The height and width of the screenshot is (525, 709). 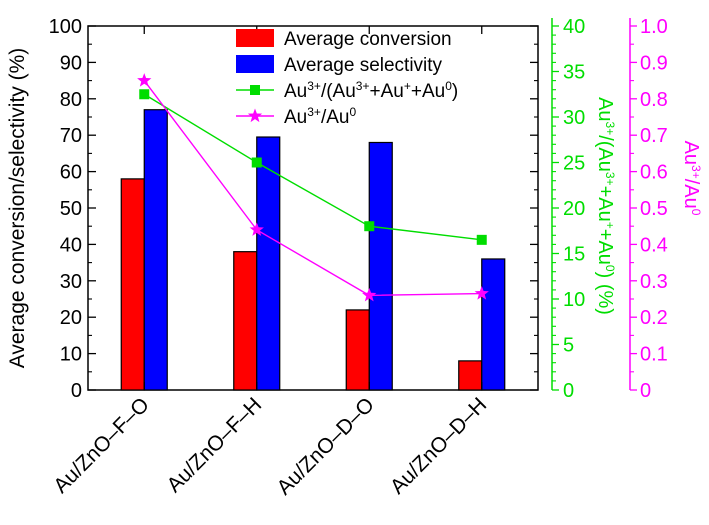 I want to click on series-line-square, so click(x=312, y=167).